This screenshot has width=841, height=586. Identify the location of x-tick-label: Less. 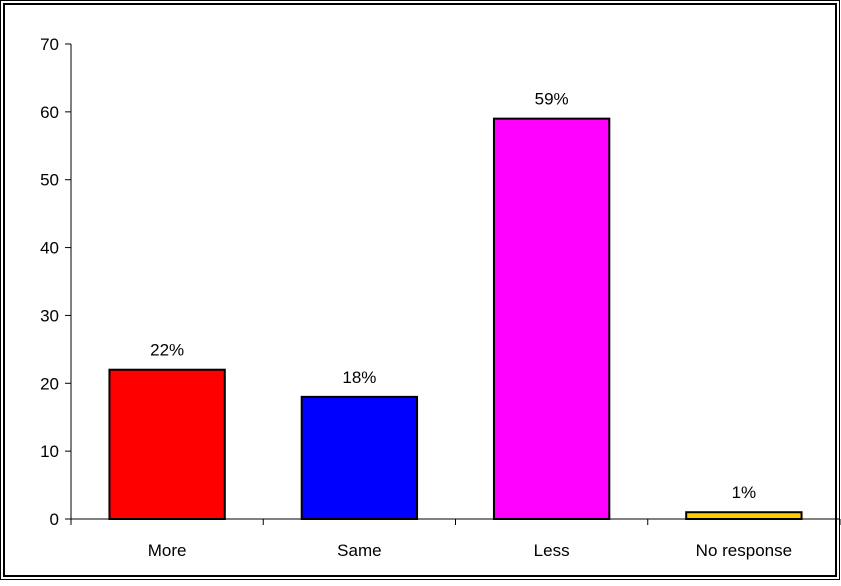
(552, 550).